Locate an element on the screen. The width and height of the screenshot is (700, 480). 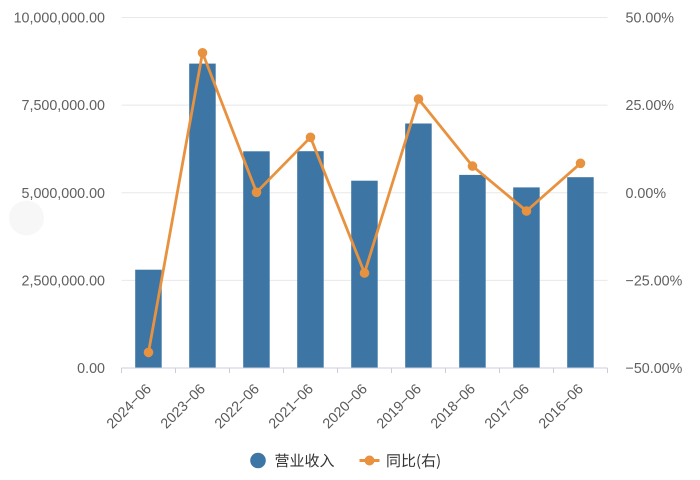
svg-text: −50.00% is located at coordinates (654, 369).